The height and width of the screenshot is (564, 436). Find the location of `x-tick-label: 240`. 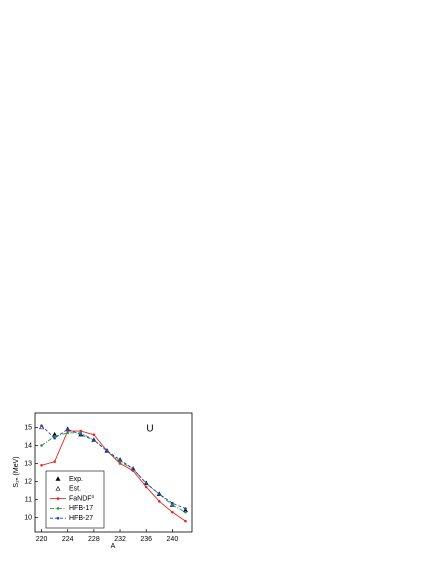

x-tick-label: 240 is located at coordinates (173, 539).